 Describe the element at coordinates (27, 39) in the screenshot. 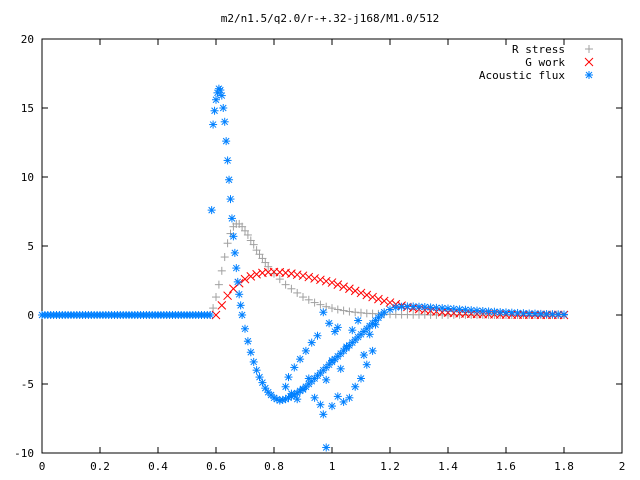

I see `y-tick-label: 20` at that location.